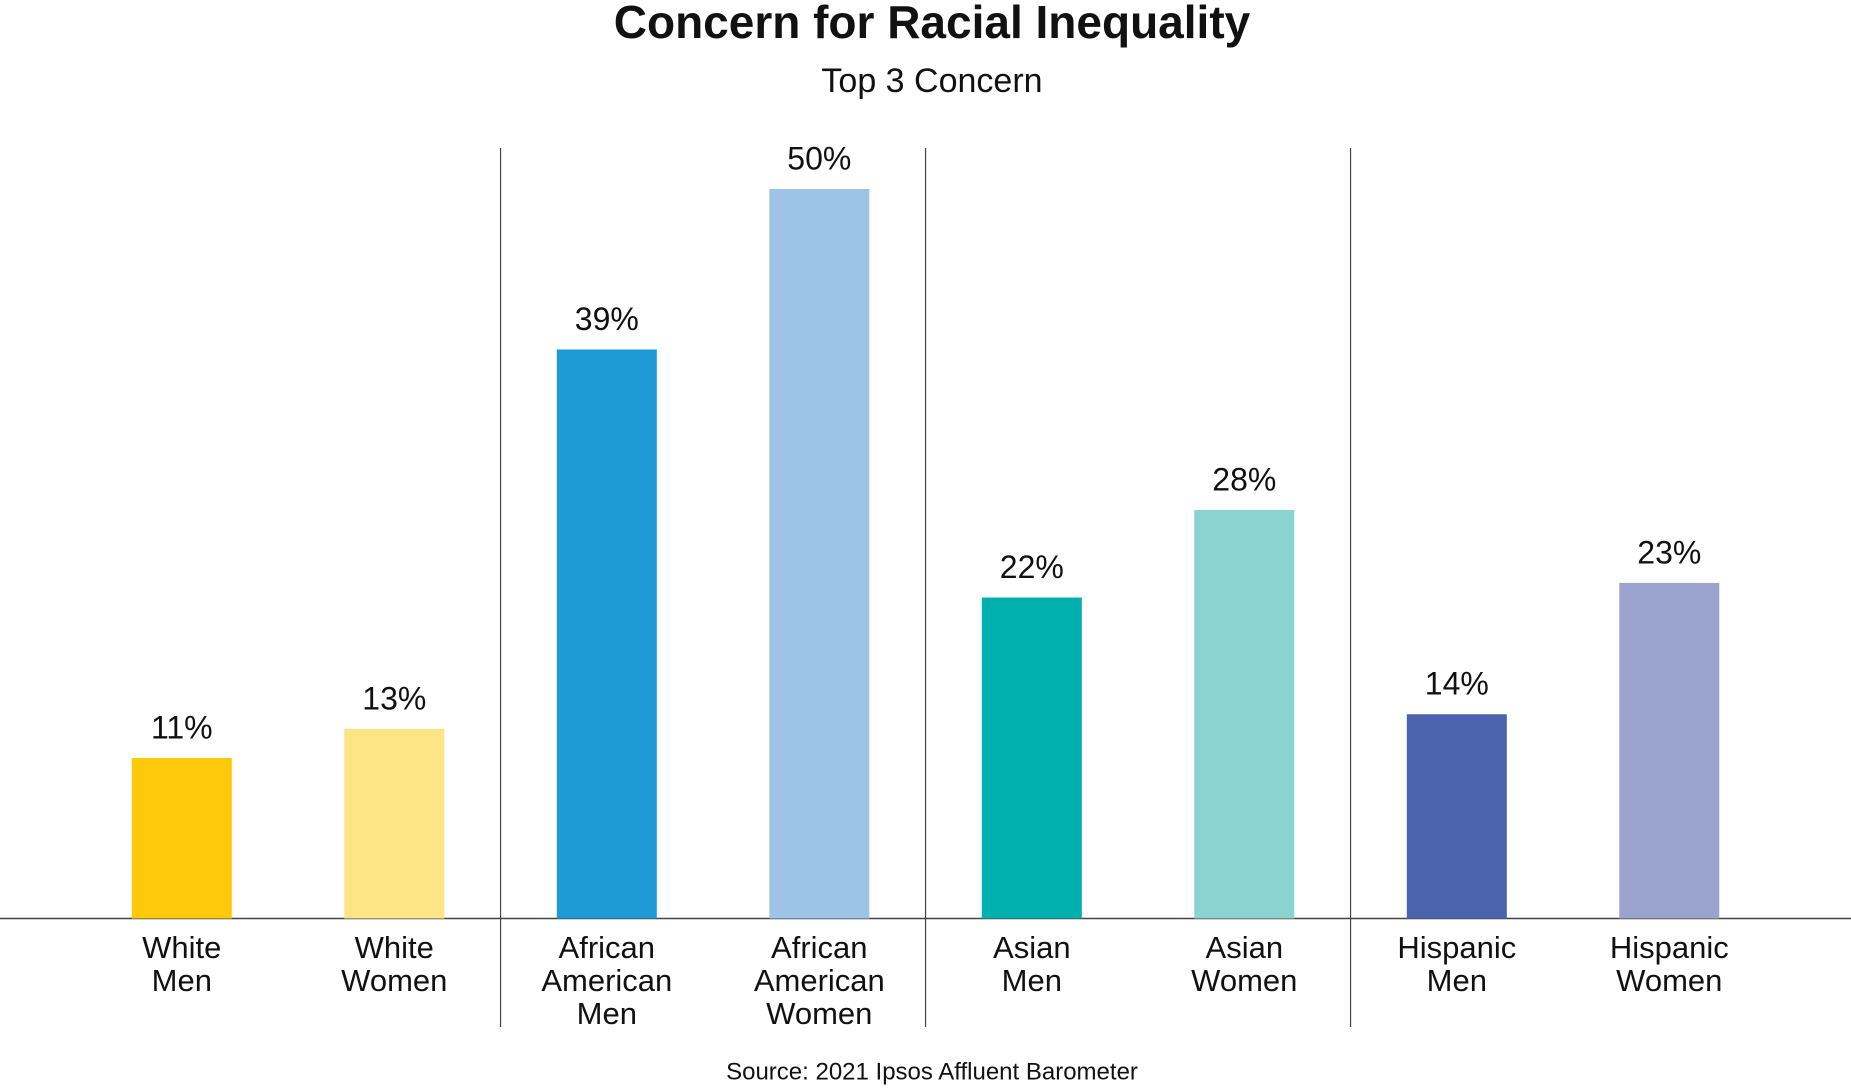  Describe the element at coordinates (931, 81) in the screenshot. I see `chart-subtitle: Top 3 Concern` at that location.